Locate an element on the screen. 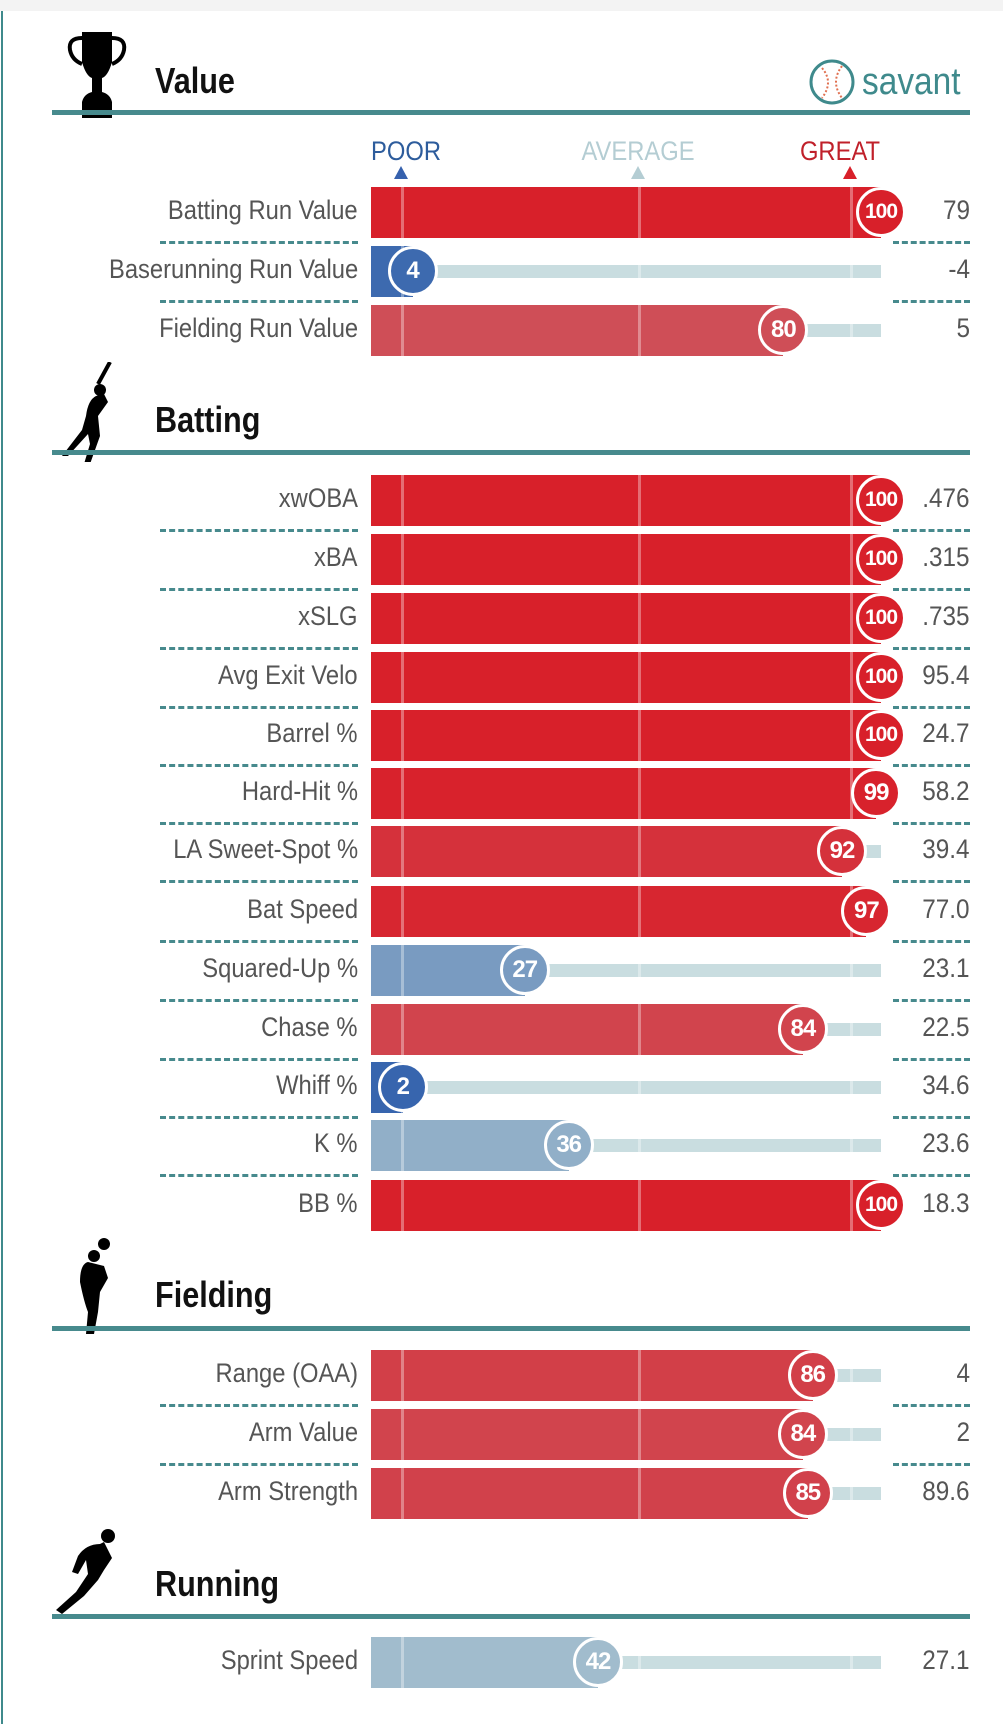  metric-label: Whiff % is located at coordinates (317, 1085).